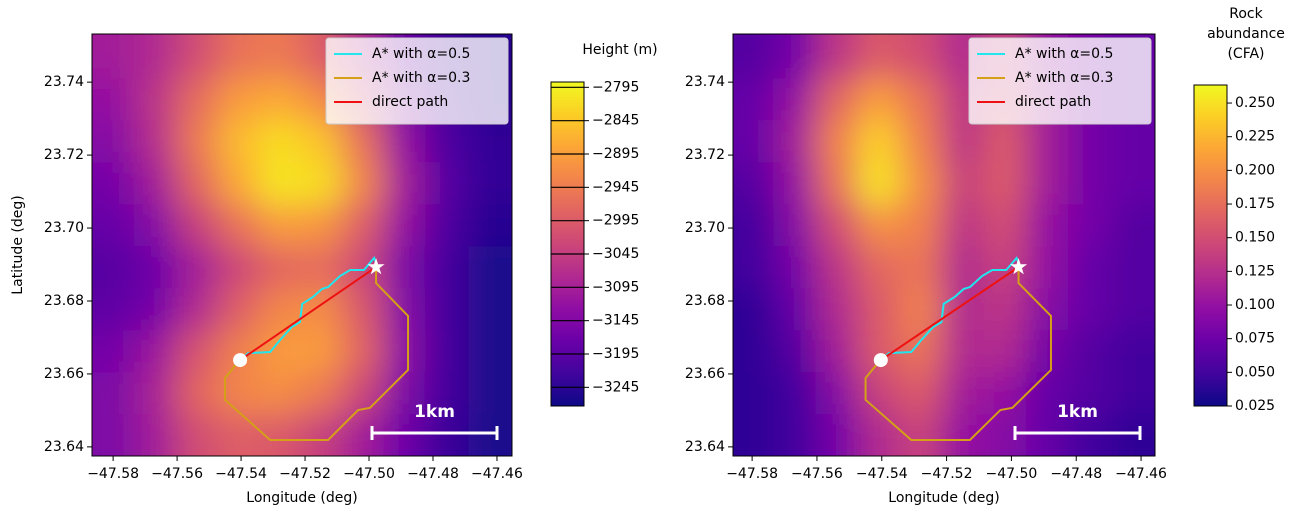 This screenshot has width=1307, height=514. I want to click on colorbar-tick-label: 0.100, so click(1255, 305).